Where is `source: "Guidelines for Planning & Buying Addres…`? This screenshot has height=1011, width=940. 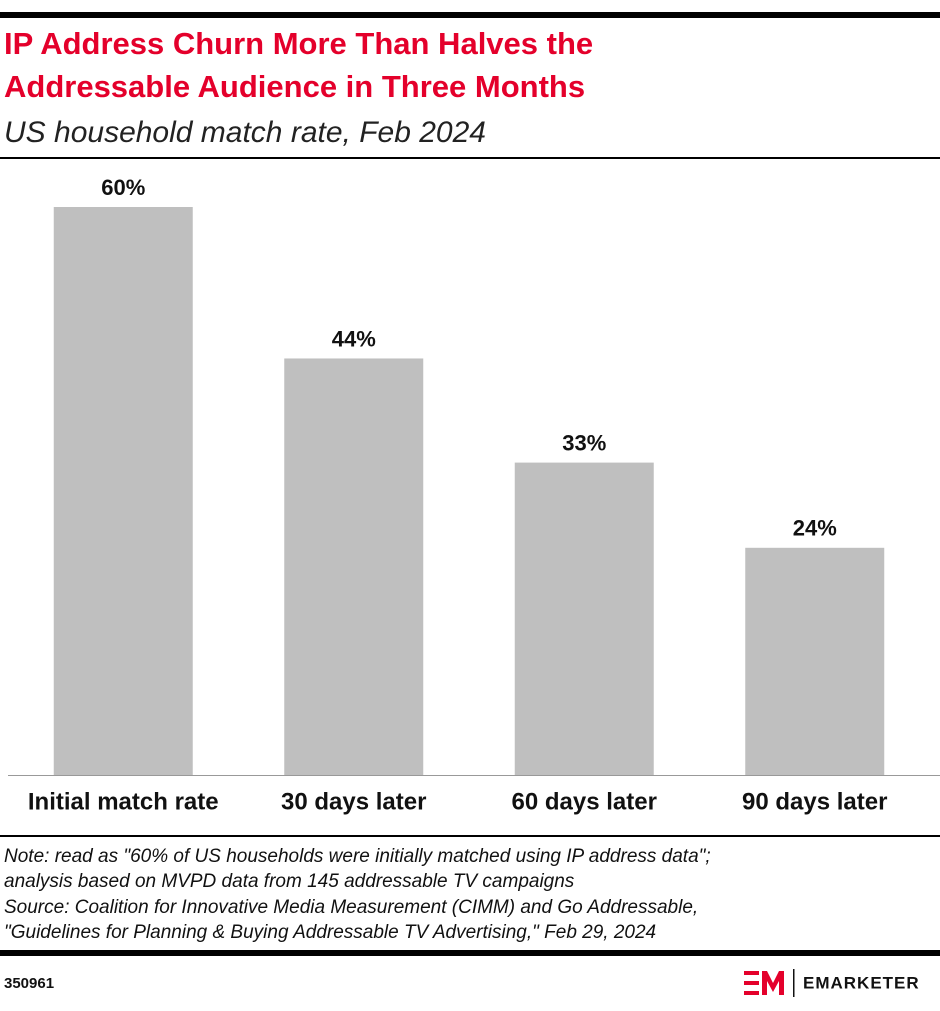
source: "Guidelines for Planning & Buying Addres… is located at coordinates (330, 932).